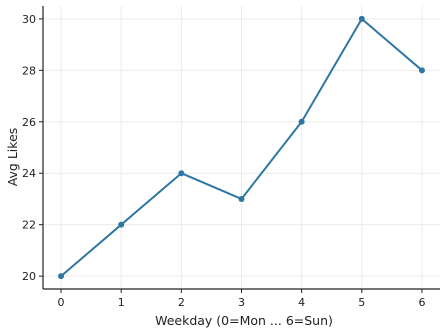  Describe the element at coordinates (12, 157) in the screenshot. I see `y-axis-label: Avg Likes` at that location.